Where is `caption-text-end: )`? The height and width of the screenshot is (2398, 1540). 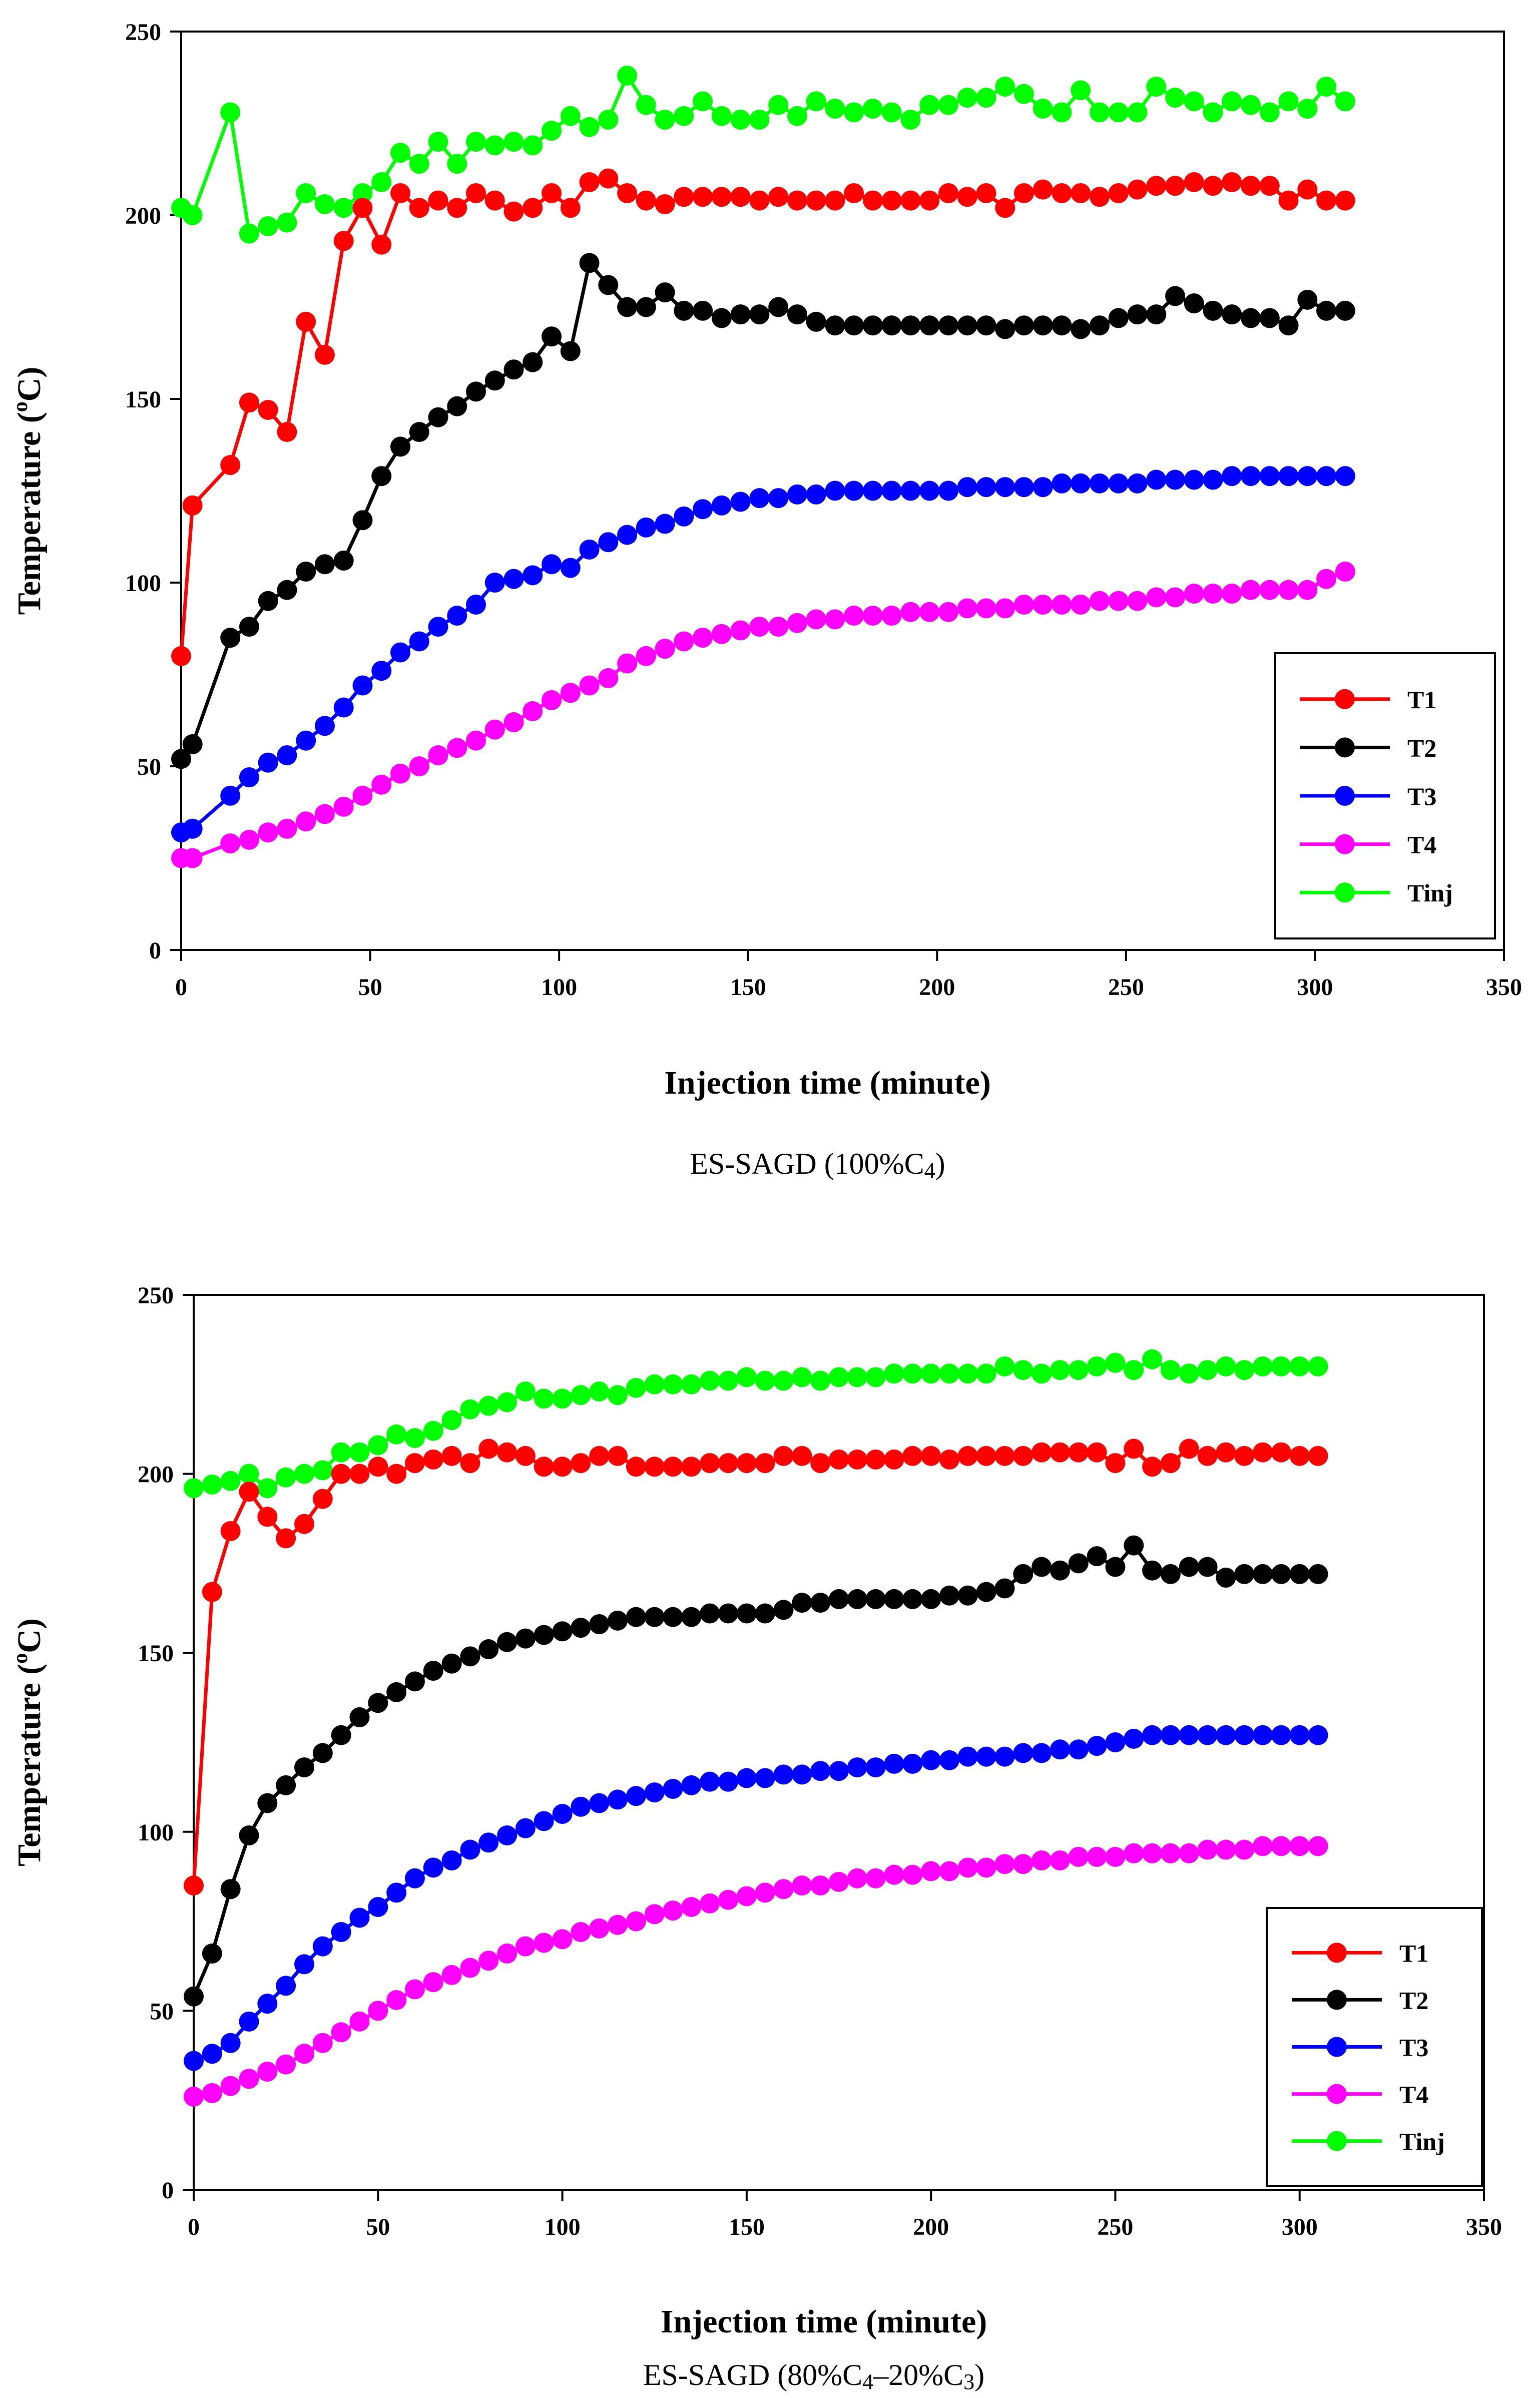
caption-text-end: ) is located at coordinates (979, 2374).